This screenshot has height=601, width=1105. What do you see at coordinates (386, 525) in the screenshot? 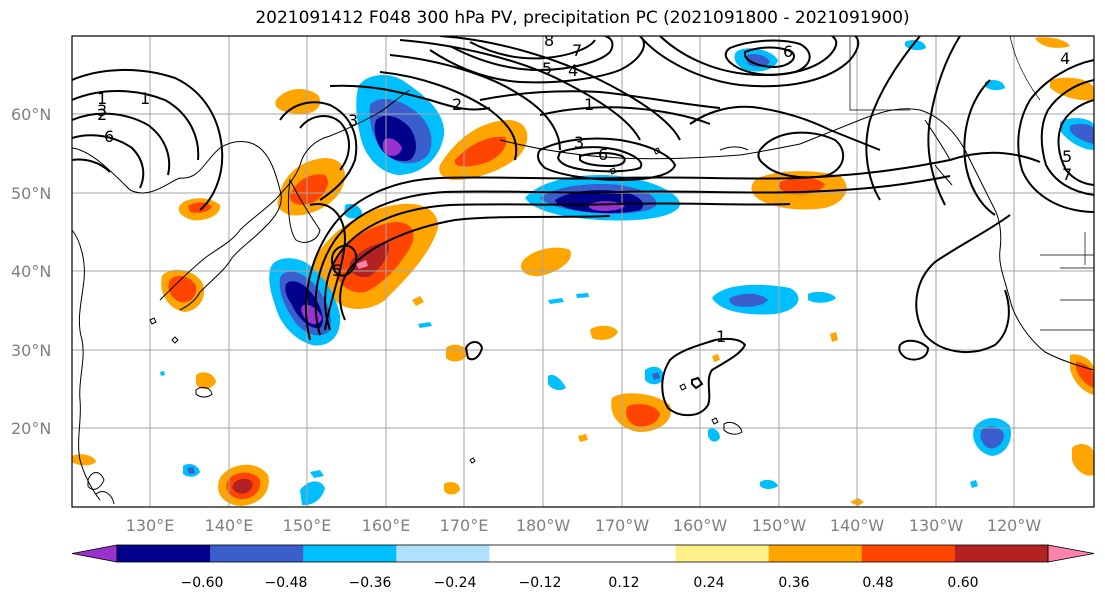
I see `lon-label: 160°E` at bounding box center [386, 525].